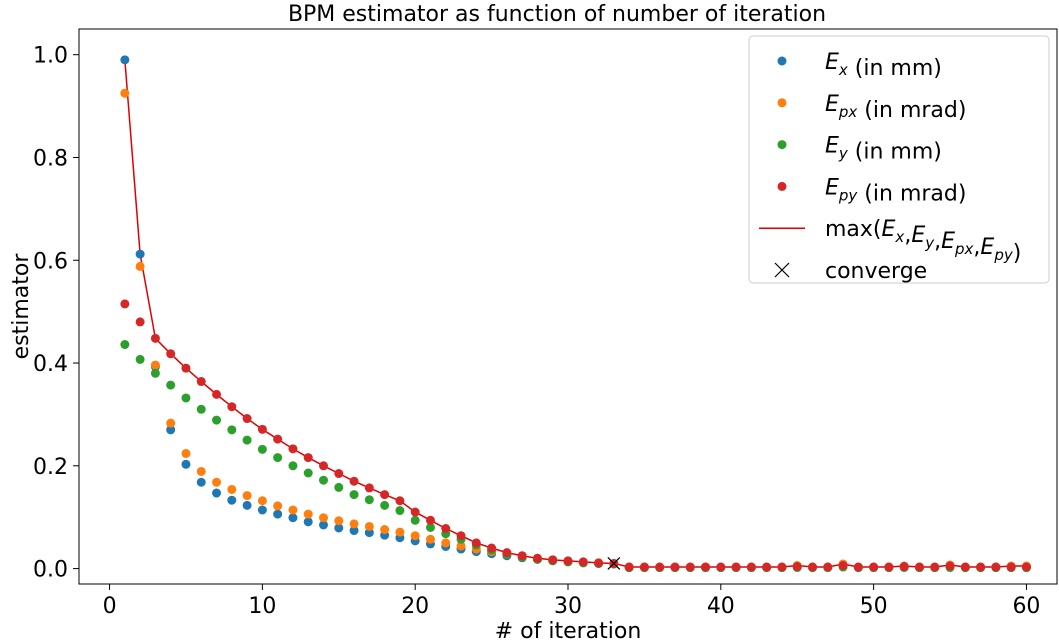 This screenshot has width=1059, height=644. I want to click on legend-label-2: Ey (in mm), so click(883, 149).